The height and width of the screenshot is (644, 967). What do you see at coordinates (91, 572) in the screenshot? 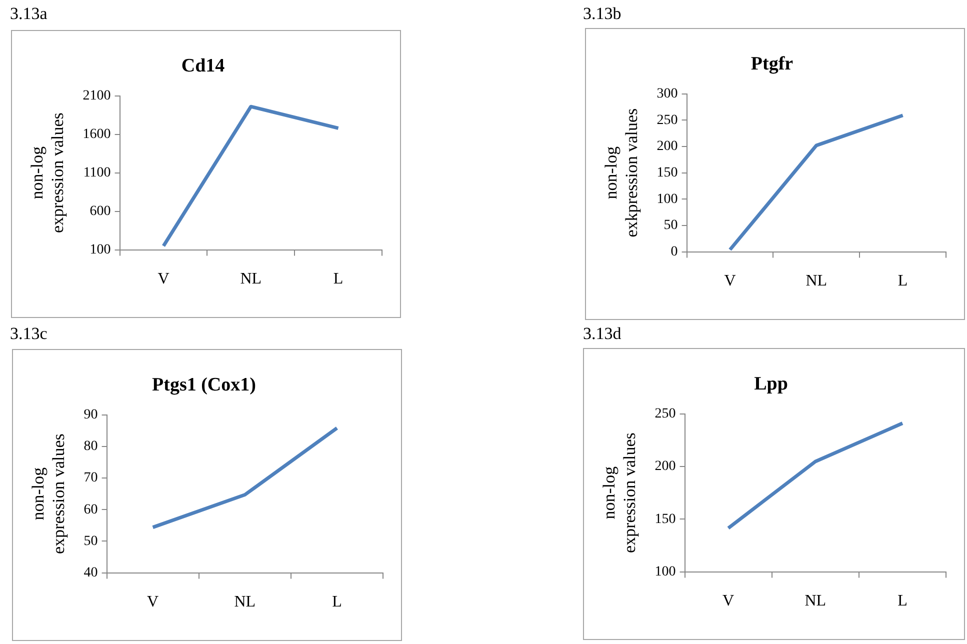
I see `y-tick-label: 40` at bounding box center [91, 572].